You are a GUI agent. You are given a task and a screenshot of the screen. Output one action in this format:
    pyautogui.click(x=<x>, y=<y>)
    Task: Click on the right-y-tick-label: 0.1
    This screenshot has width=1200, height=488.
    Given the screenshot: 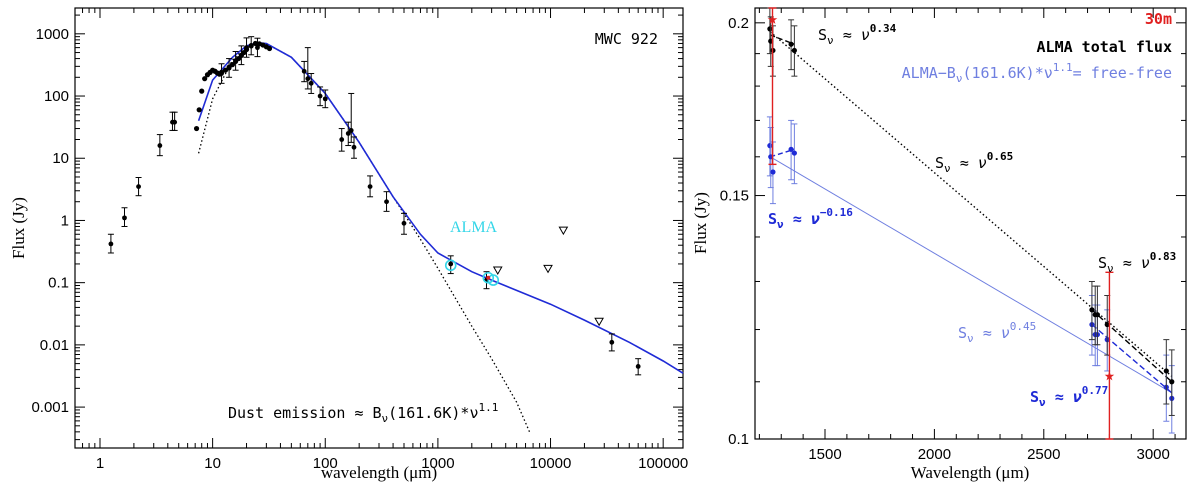 What is the action you would take?
    pyautogui.click(x=738, y=439)
    